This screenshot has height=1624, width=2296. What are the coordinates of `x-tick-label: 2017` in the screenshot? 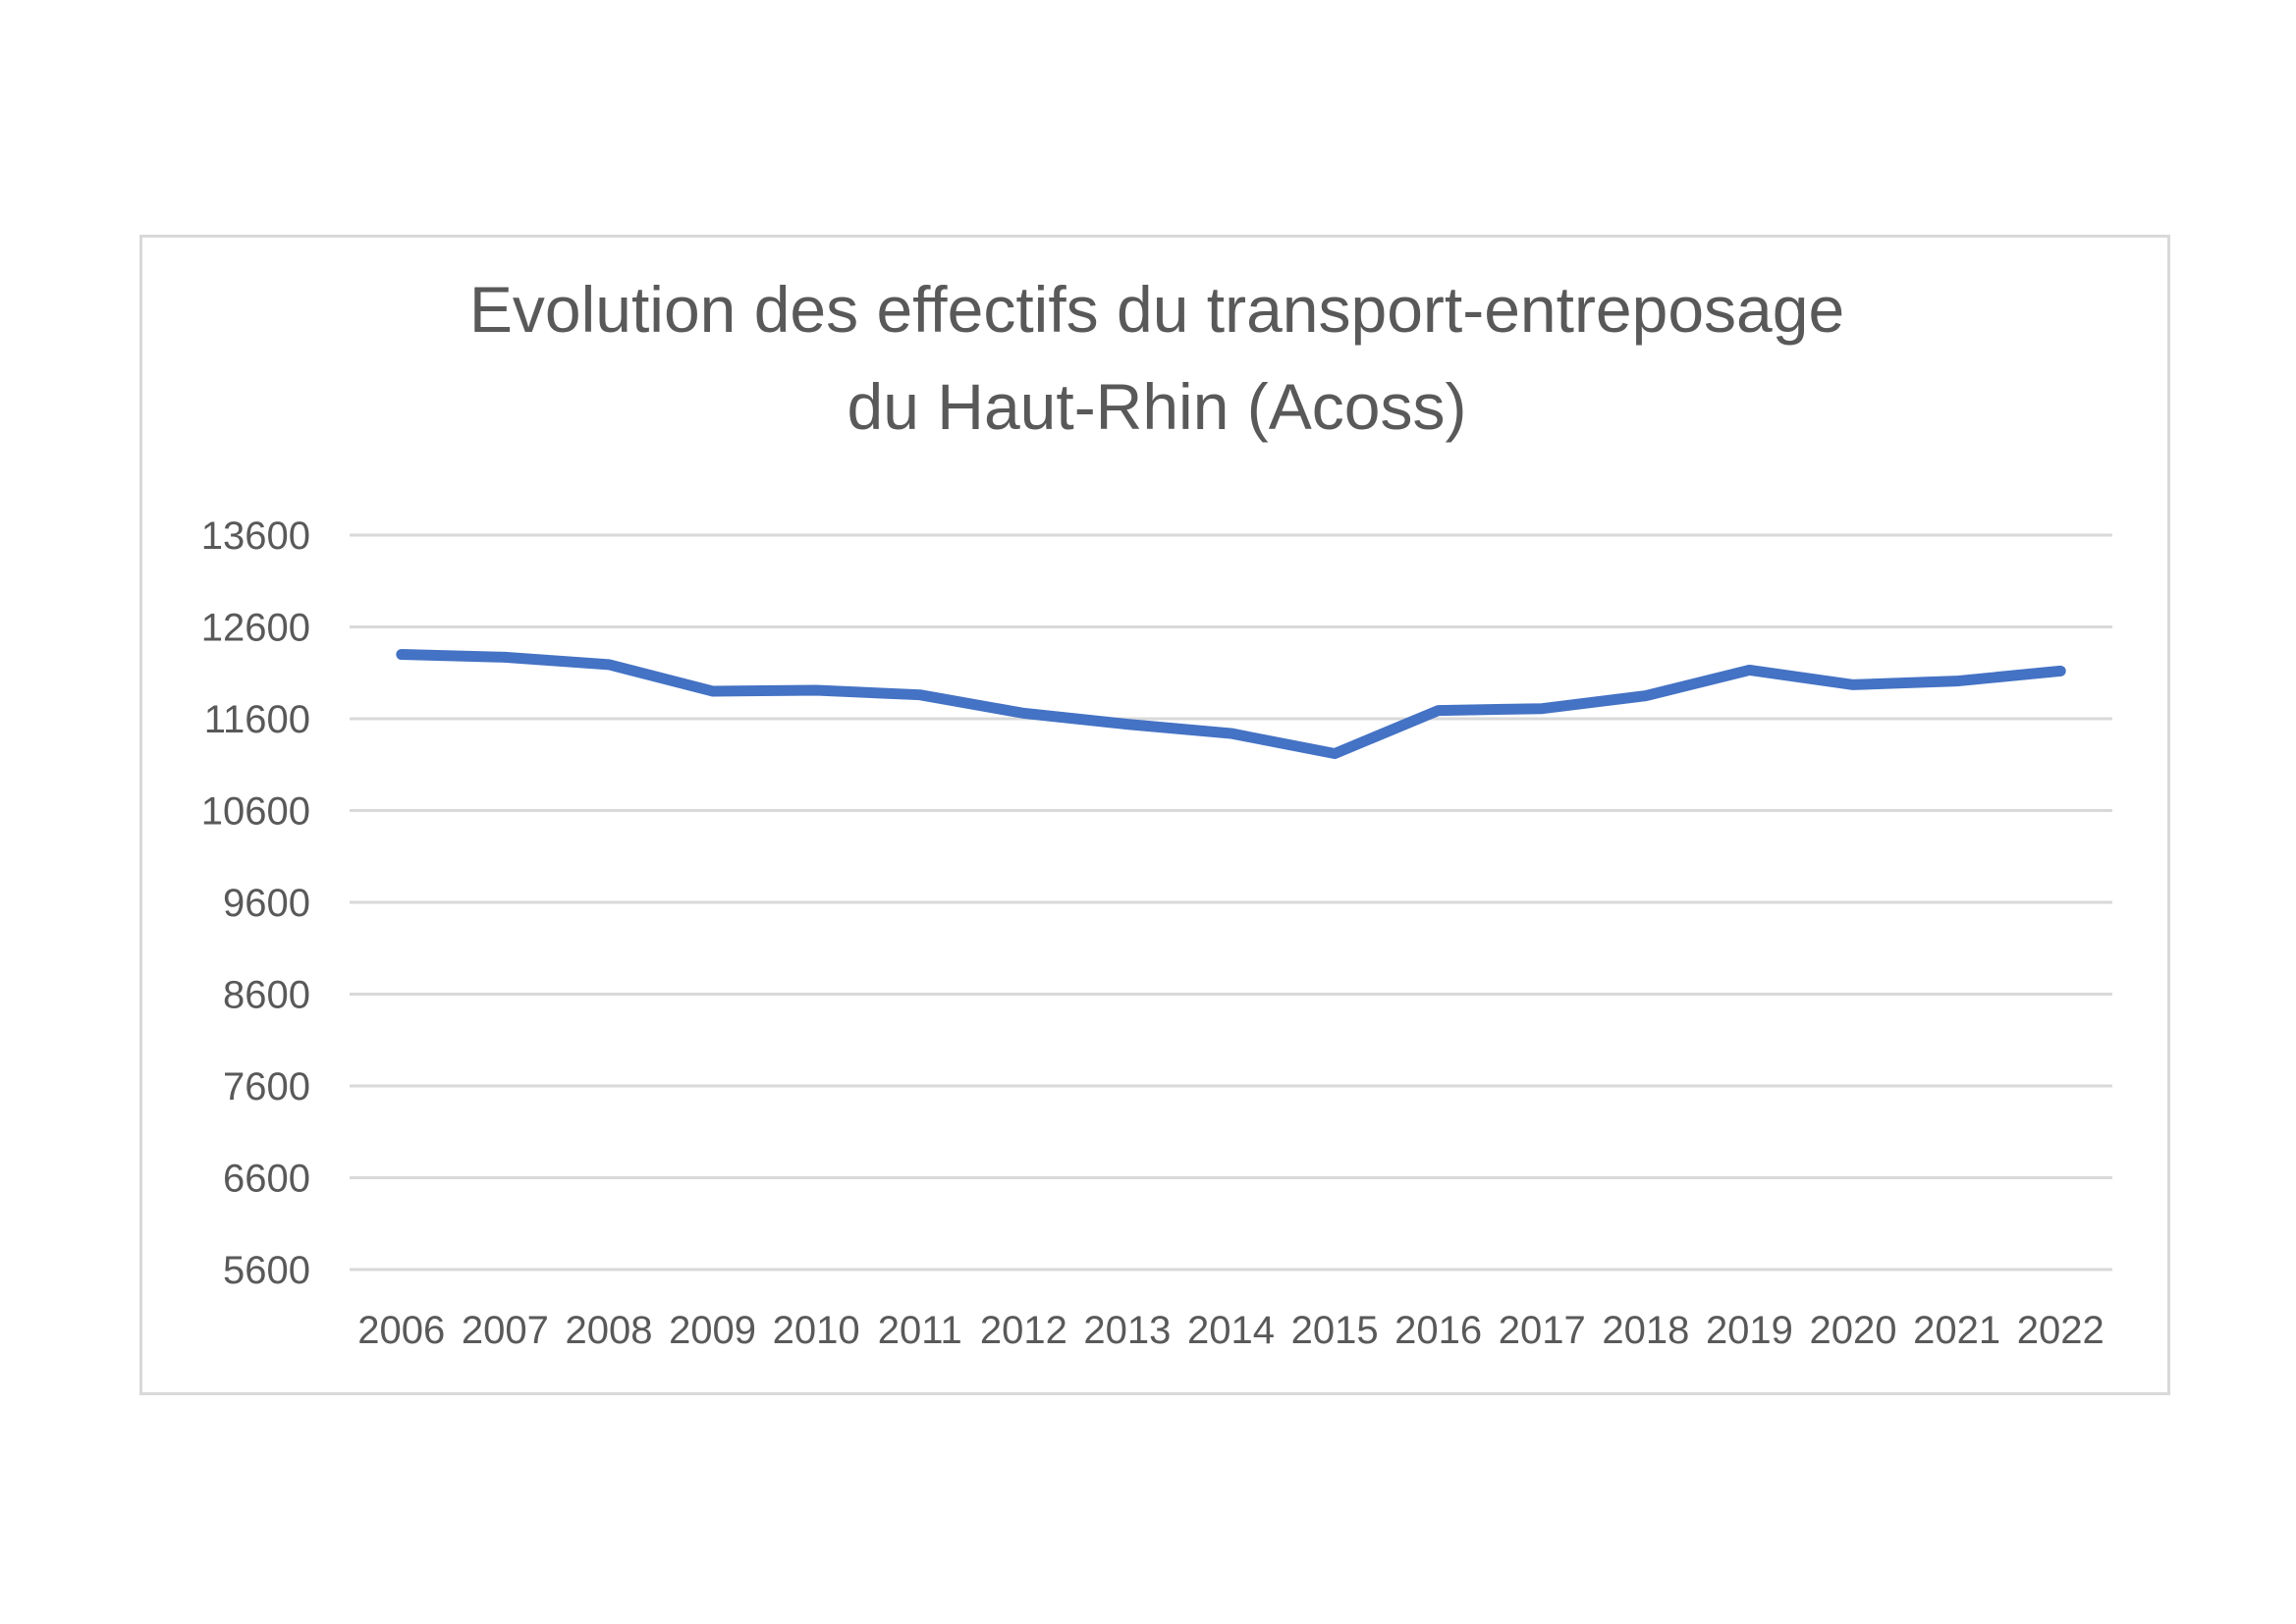 It's located at (1542, 1330).